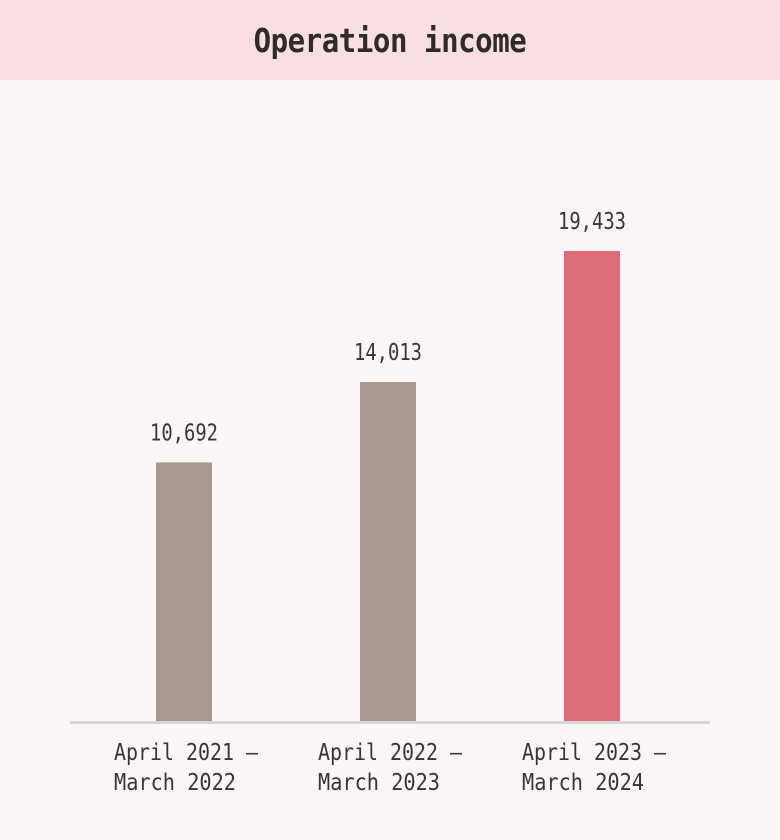  What do you see at coordinates (594, 753) in the screenshot?
I see `category-label-3-line-1: April 2023 –` at bounding box center [594, 753].